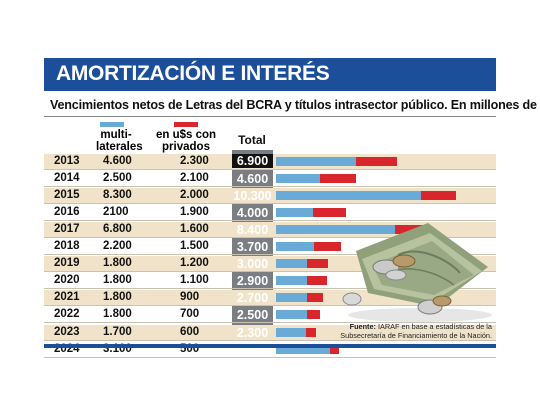  I want to click on legend-privados-line2: privados, so click(186, 147).